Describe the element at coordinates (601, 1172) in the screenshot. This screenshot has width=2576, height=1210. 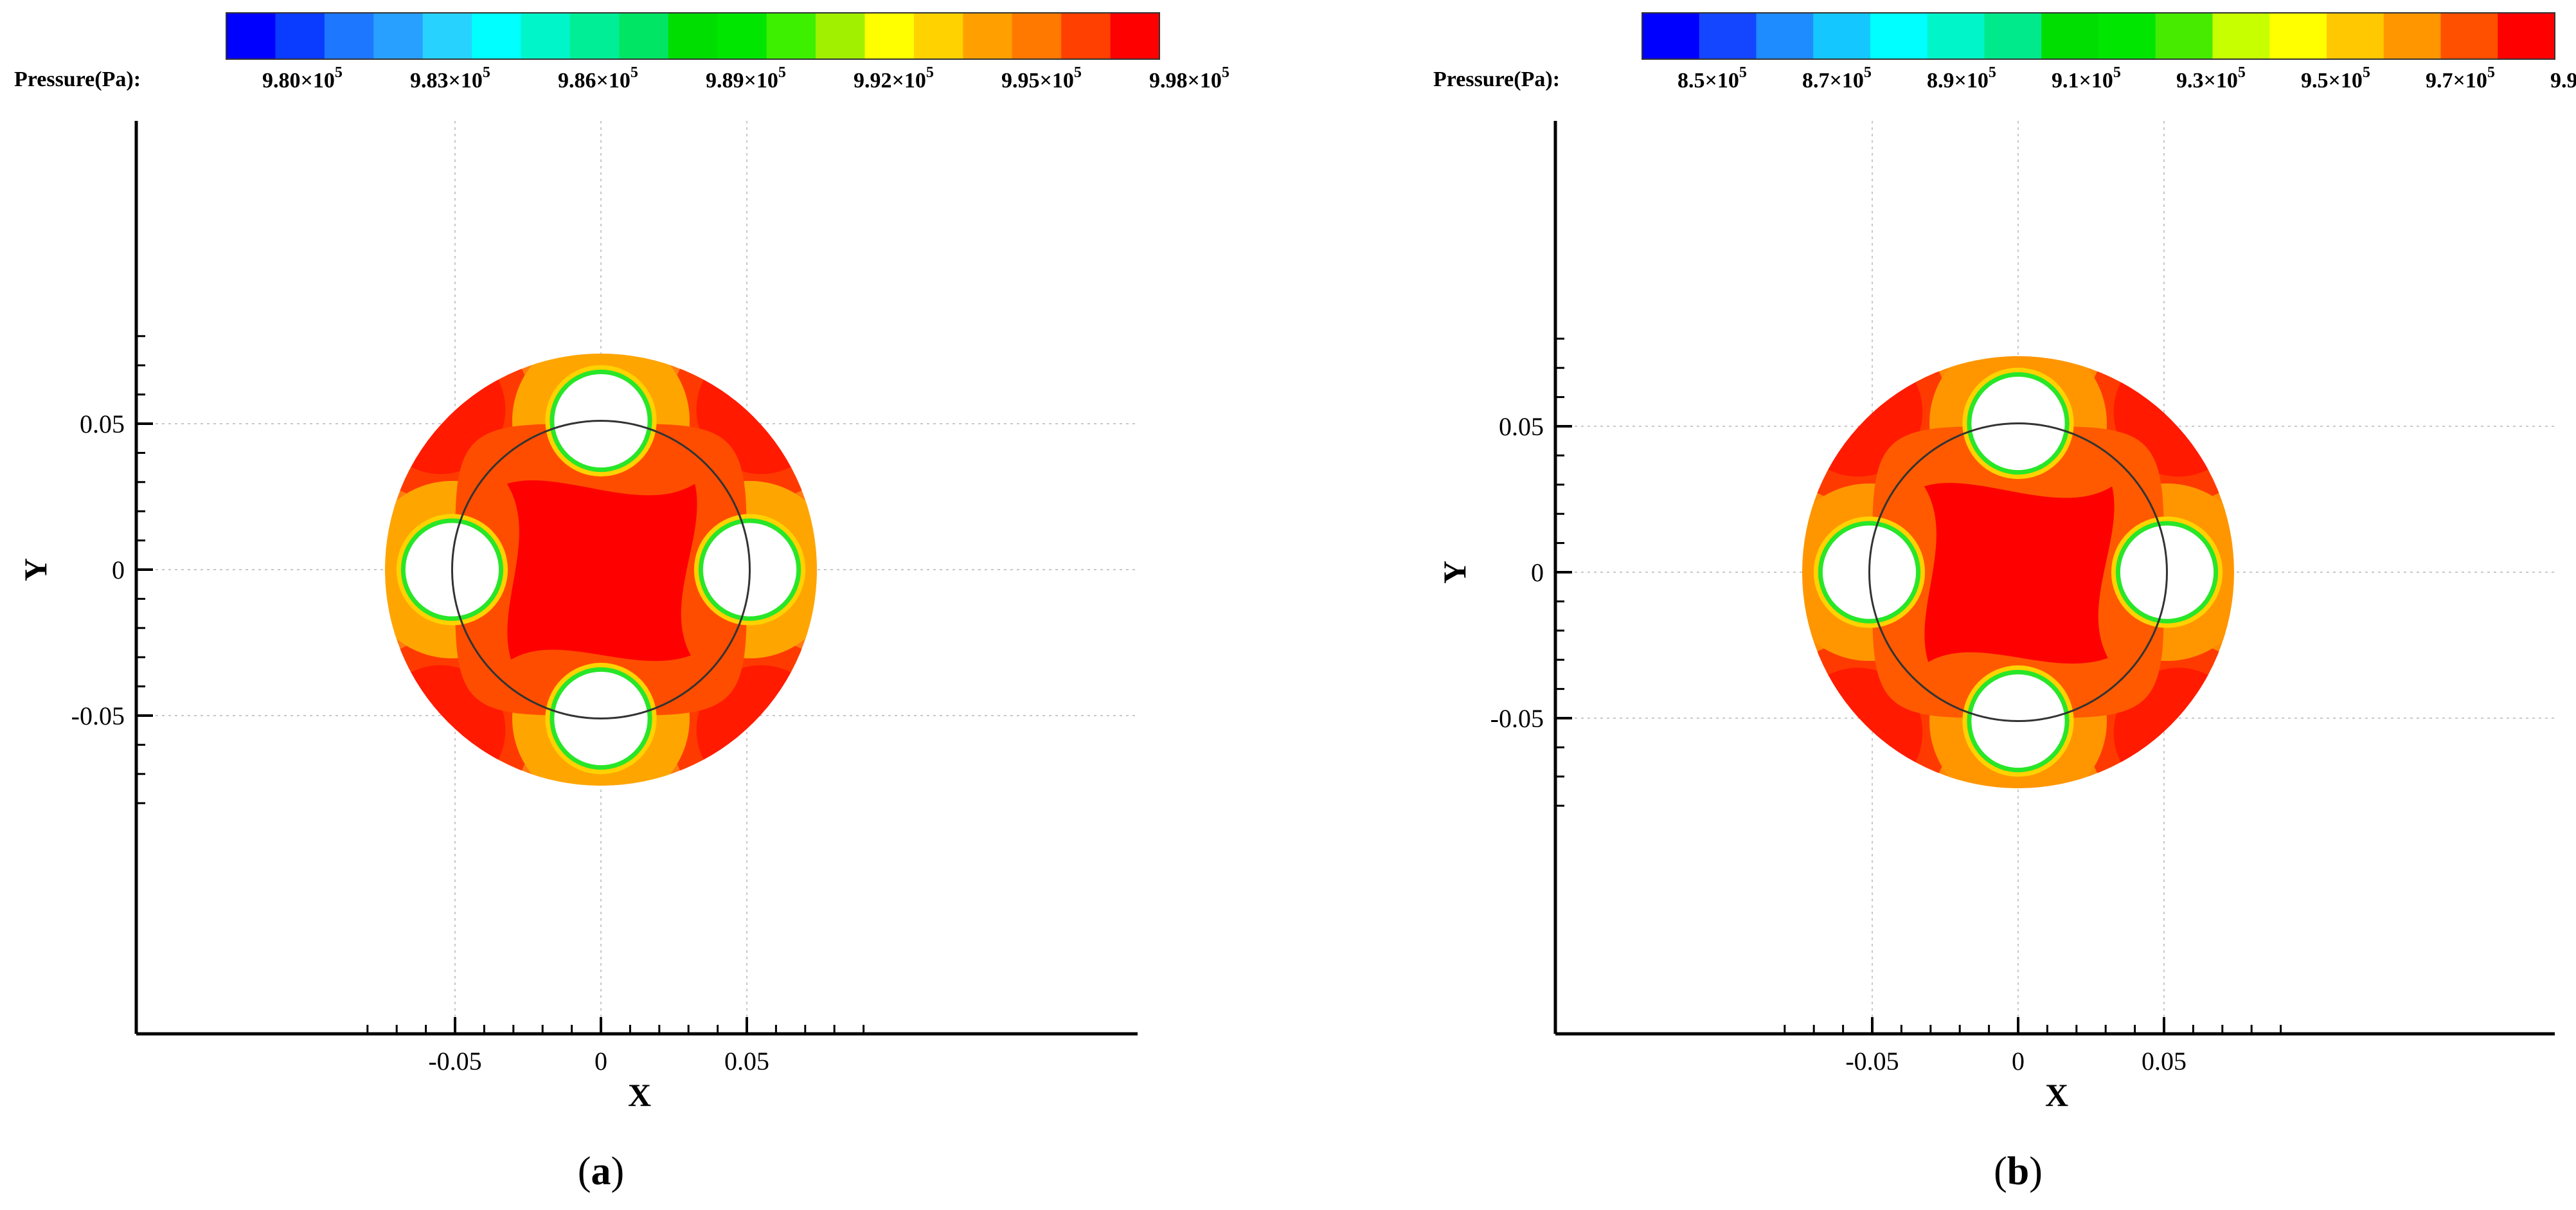
I see `panel-caption: (a)` at that location.